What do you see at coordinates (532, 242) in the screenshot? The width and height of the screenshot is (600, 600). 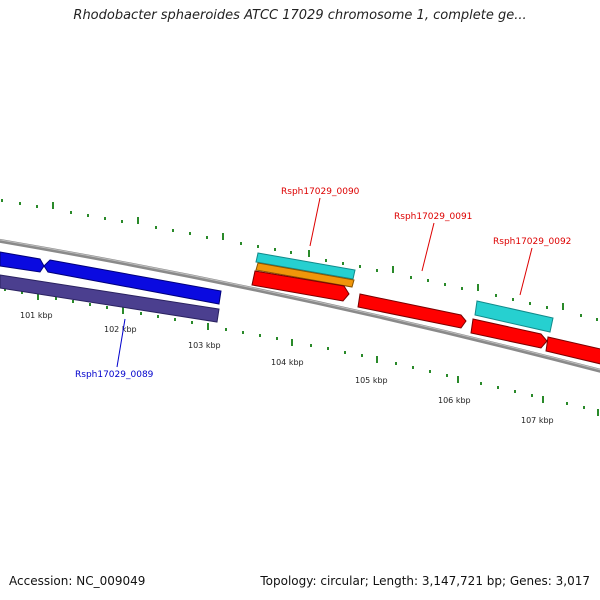 I see `gene-label-0092: Rsph17029_0092` at bounding box center [532, 242].